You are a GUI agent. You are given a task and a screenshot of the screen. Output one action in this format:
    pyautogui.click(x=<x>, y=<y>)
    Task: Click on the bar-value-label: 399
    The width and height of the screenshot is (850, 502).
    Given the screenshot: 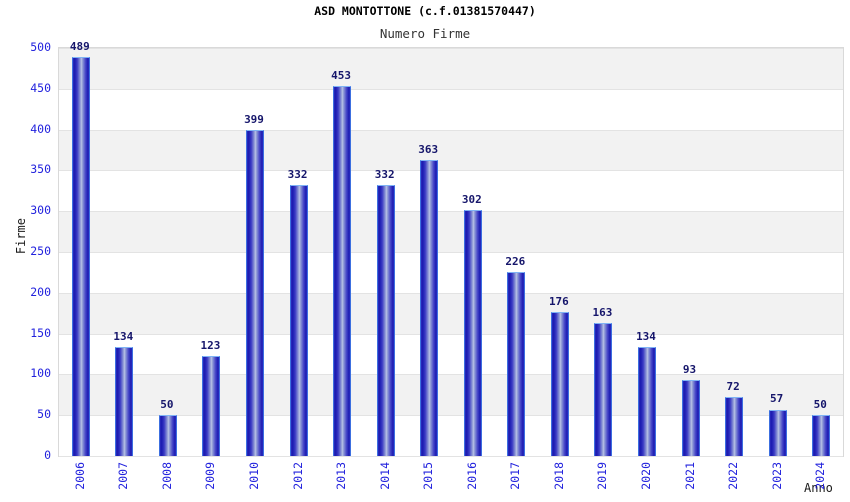 What is the action you would take?
    pyautogui.click(x=254, y=120)
    